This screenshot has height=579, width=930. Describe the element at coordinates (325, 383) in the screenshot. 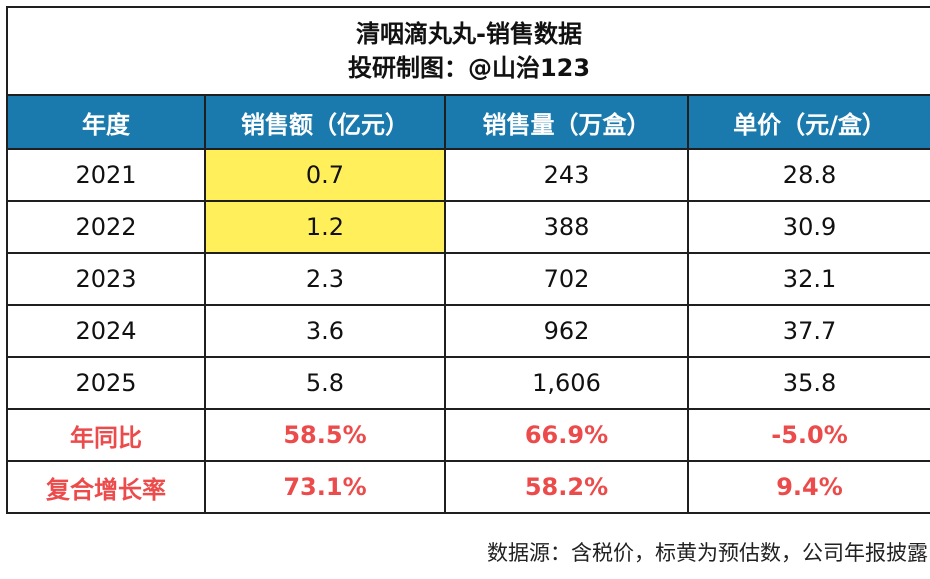

I see `sales-cell: 5.8` at that location.